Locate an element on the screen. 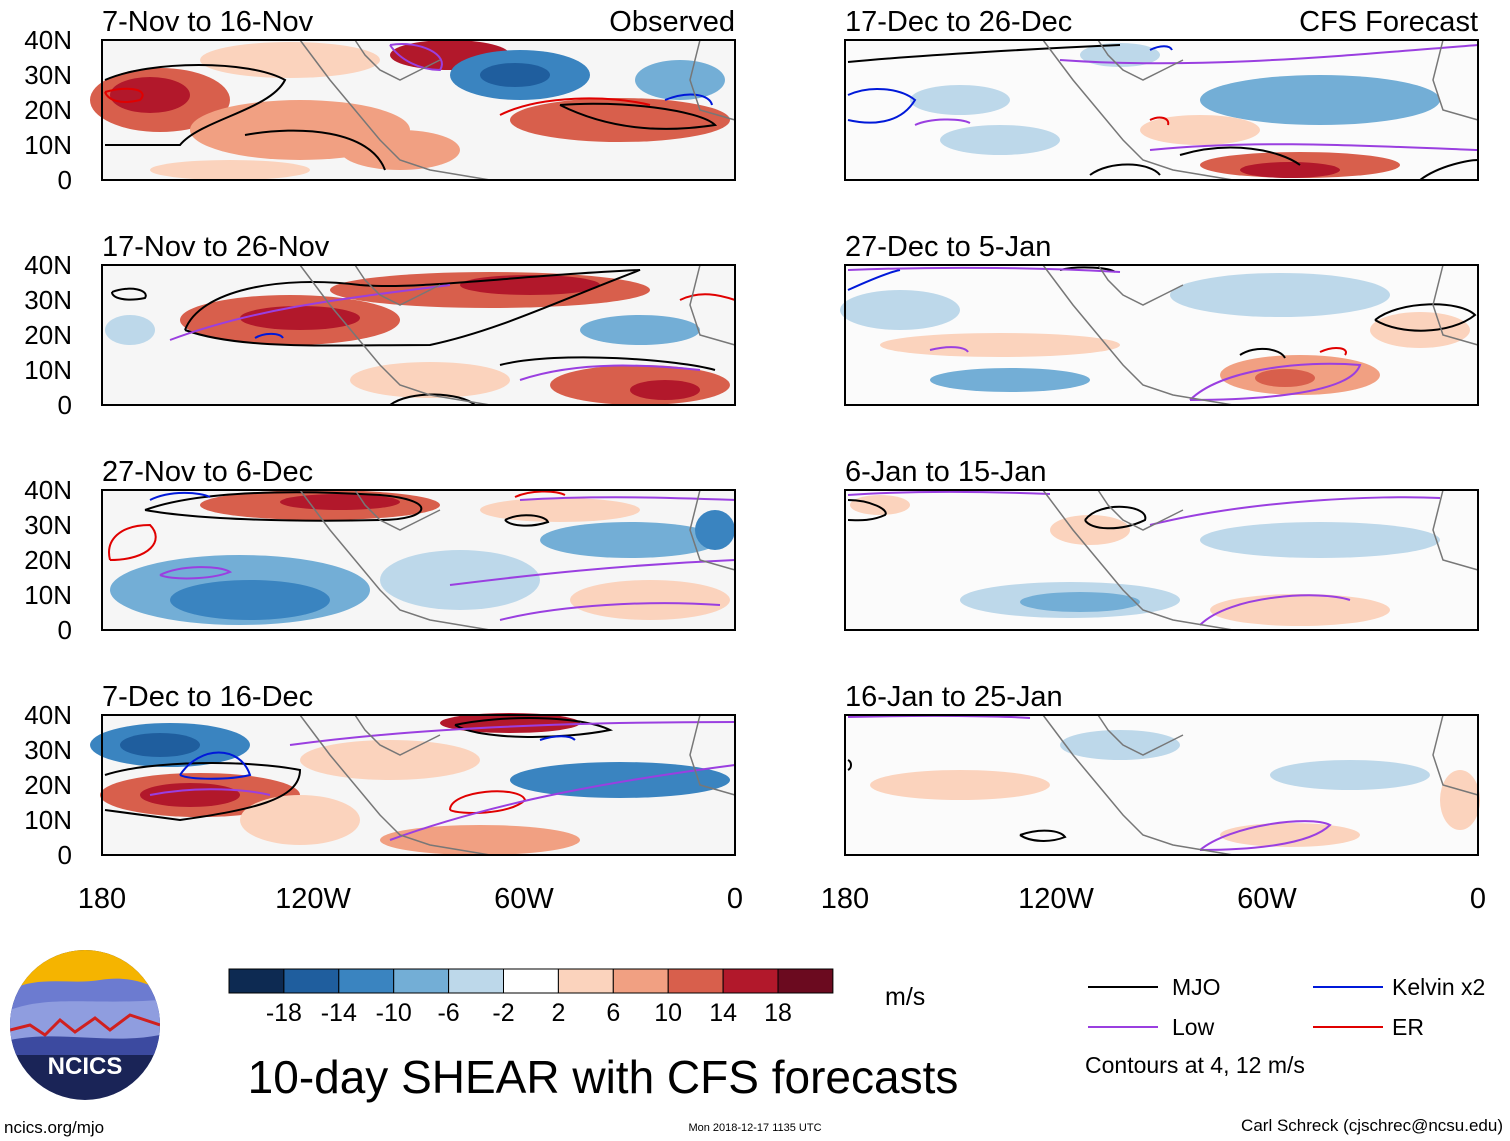 The width and height of the screenshot is (1510, 1141). panel-title: 27-Nov to 6-Dec is located at coordinates (207, 472).